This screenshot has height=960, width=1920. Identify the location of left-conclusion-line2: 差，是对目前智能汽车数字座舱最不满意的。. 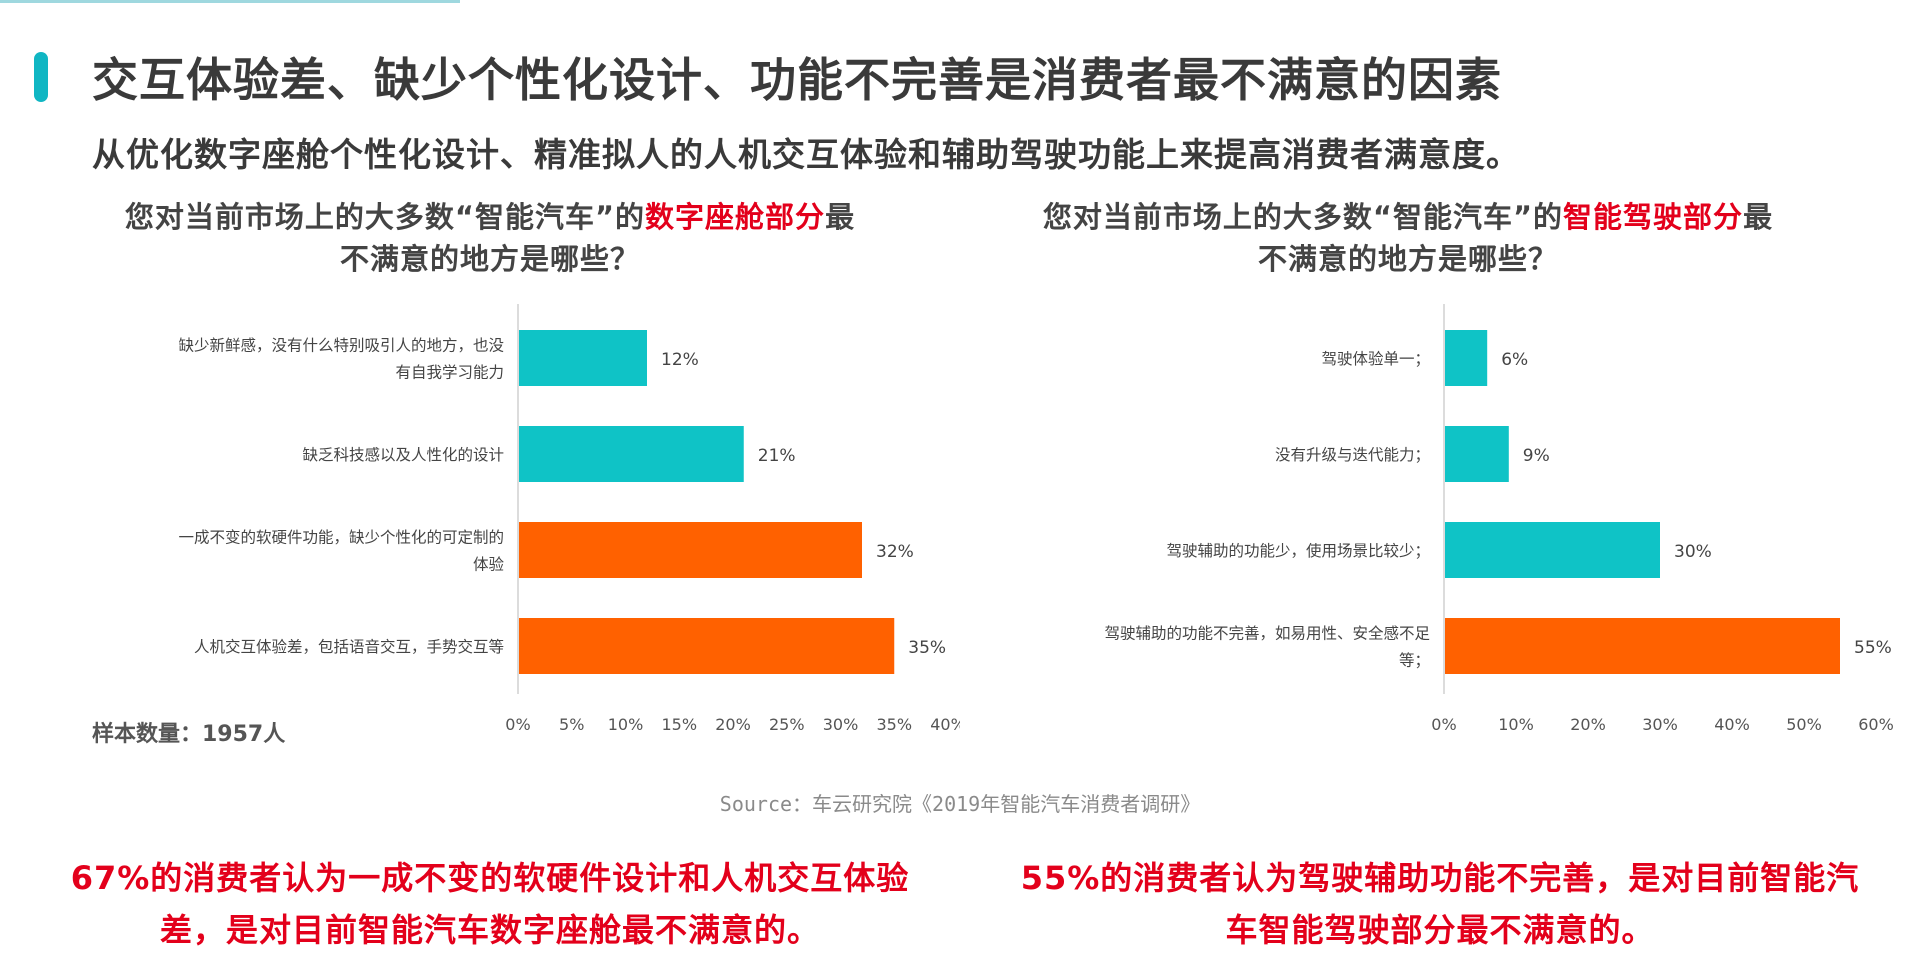
(489, 930).